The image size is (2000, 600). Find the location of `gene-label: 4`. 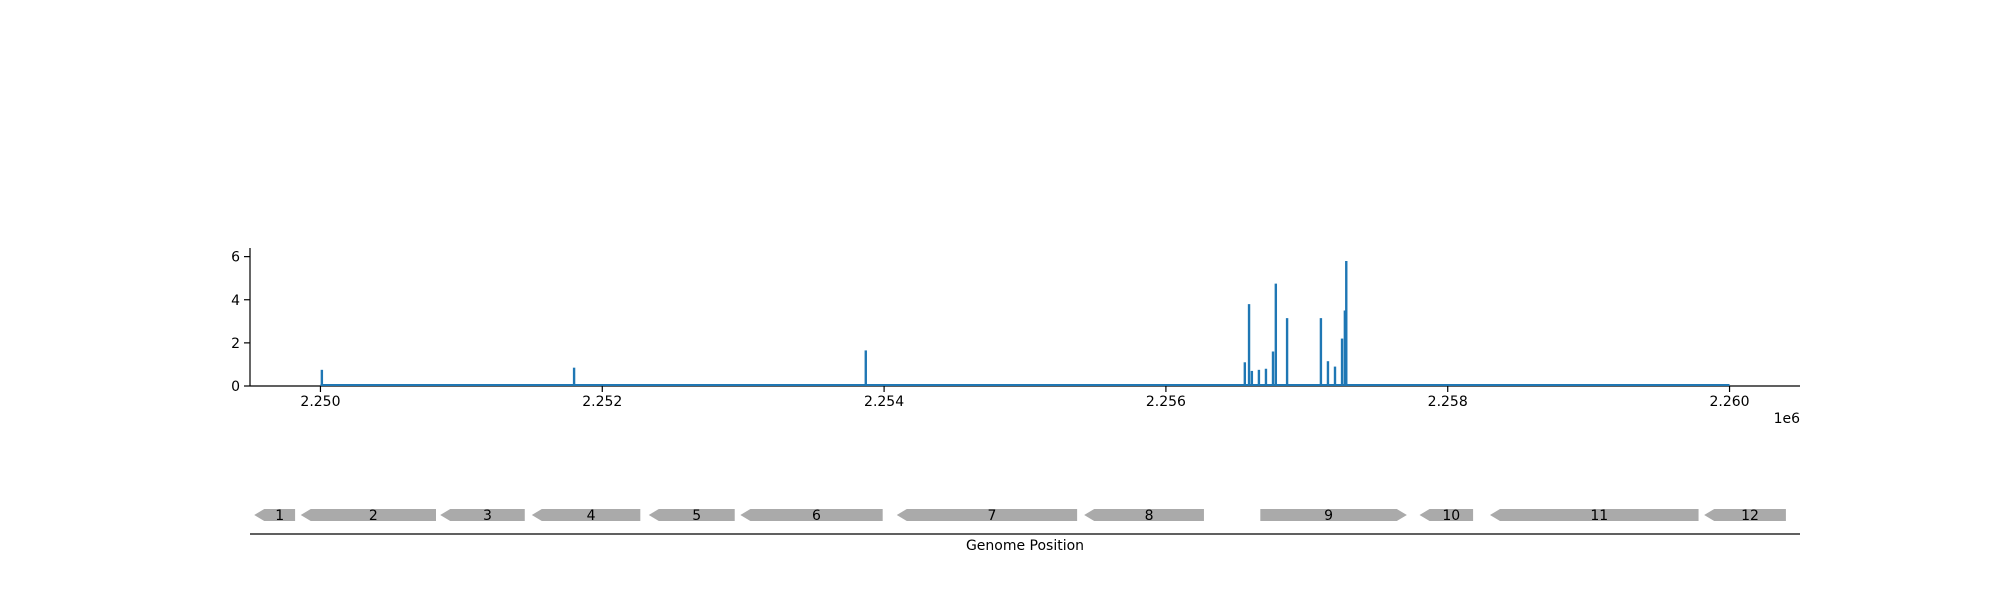

gene-label: 4 is located at coordinates (591, 516).